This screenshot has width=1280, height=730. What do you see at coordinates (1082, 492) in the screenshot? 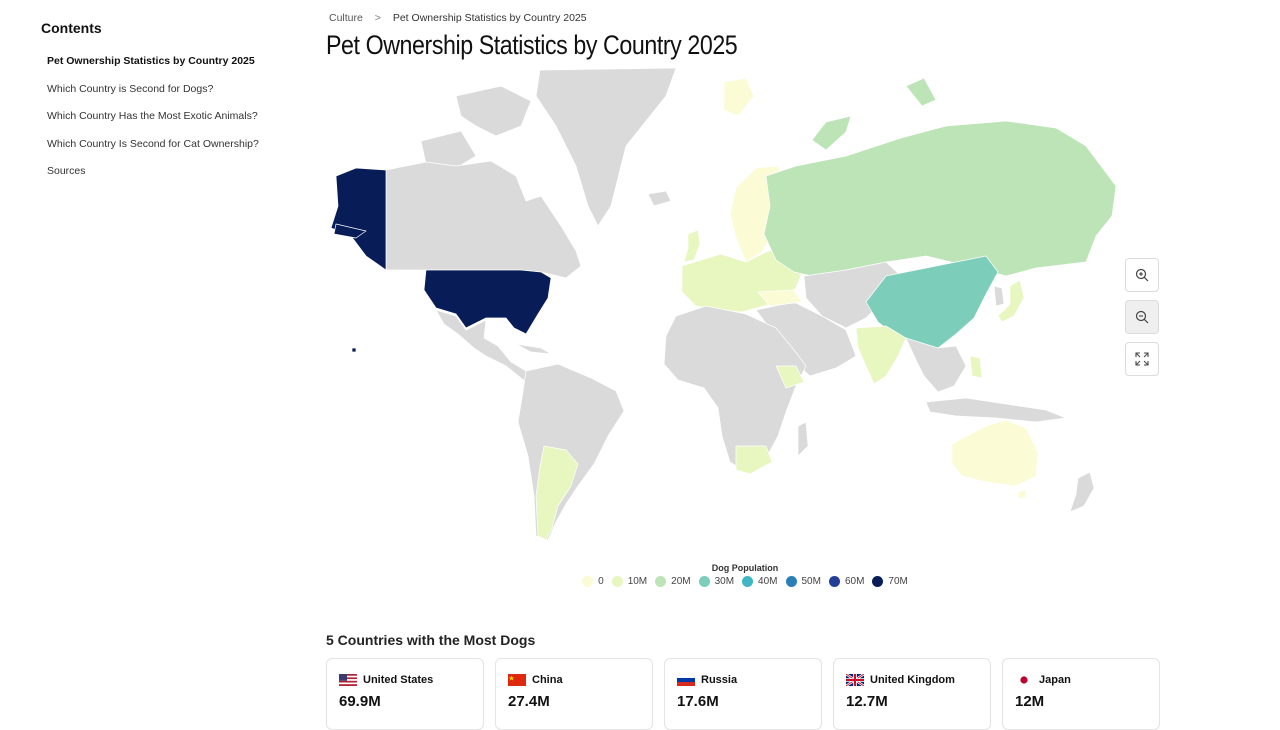
I see `new-zealand-region` at bounding box center [1082, 492].